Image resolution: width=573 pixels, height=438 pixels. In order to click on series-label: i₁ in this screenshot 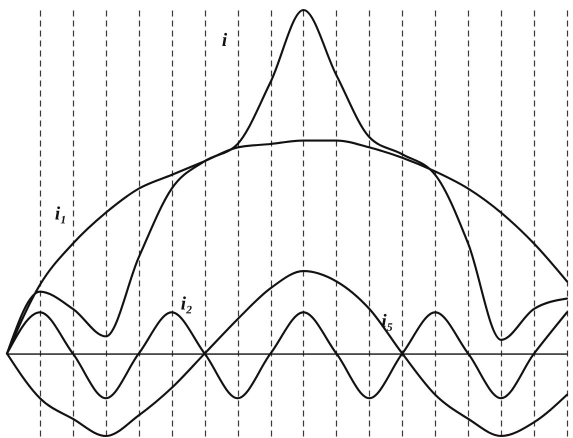, I will do `click(60, 214)`.